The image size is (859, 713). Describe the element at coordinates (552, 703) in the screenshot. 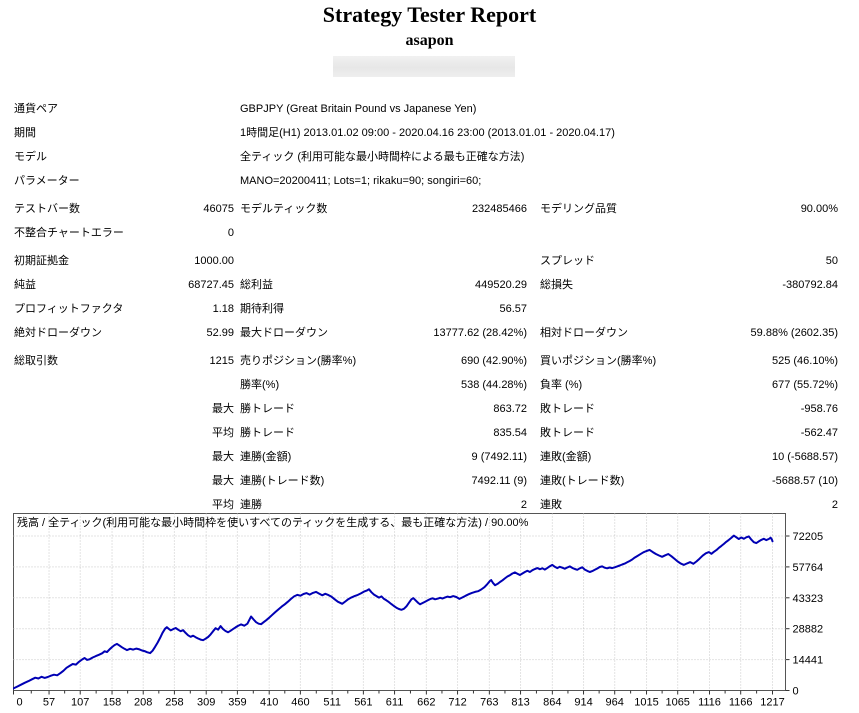

I see `x-axis-label: 864` at that location.